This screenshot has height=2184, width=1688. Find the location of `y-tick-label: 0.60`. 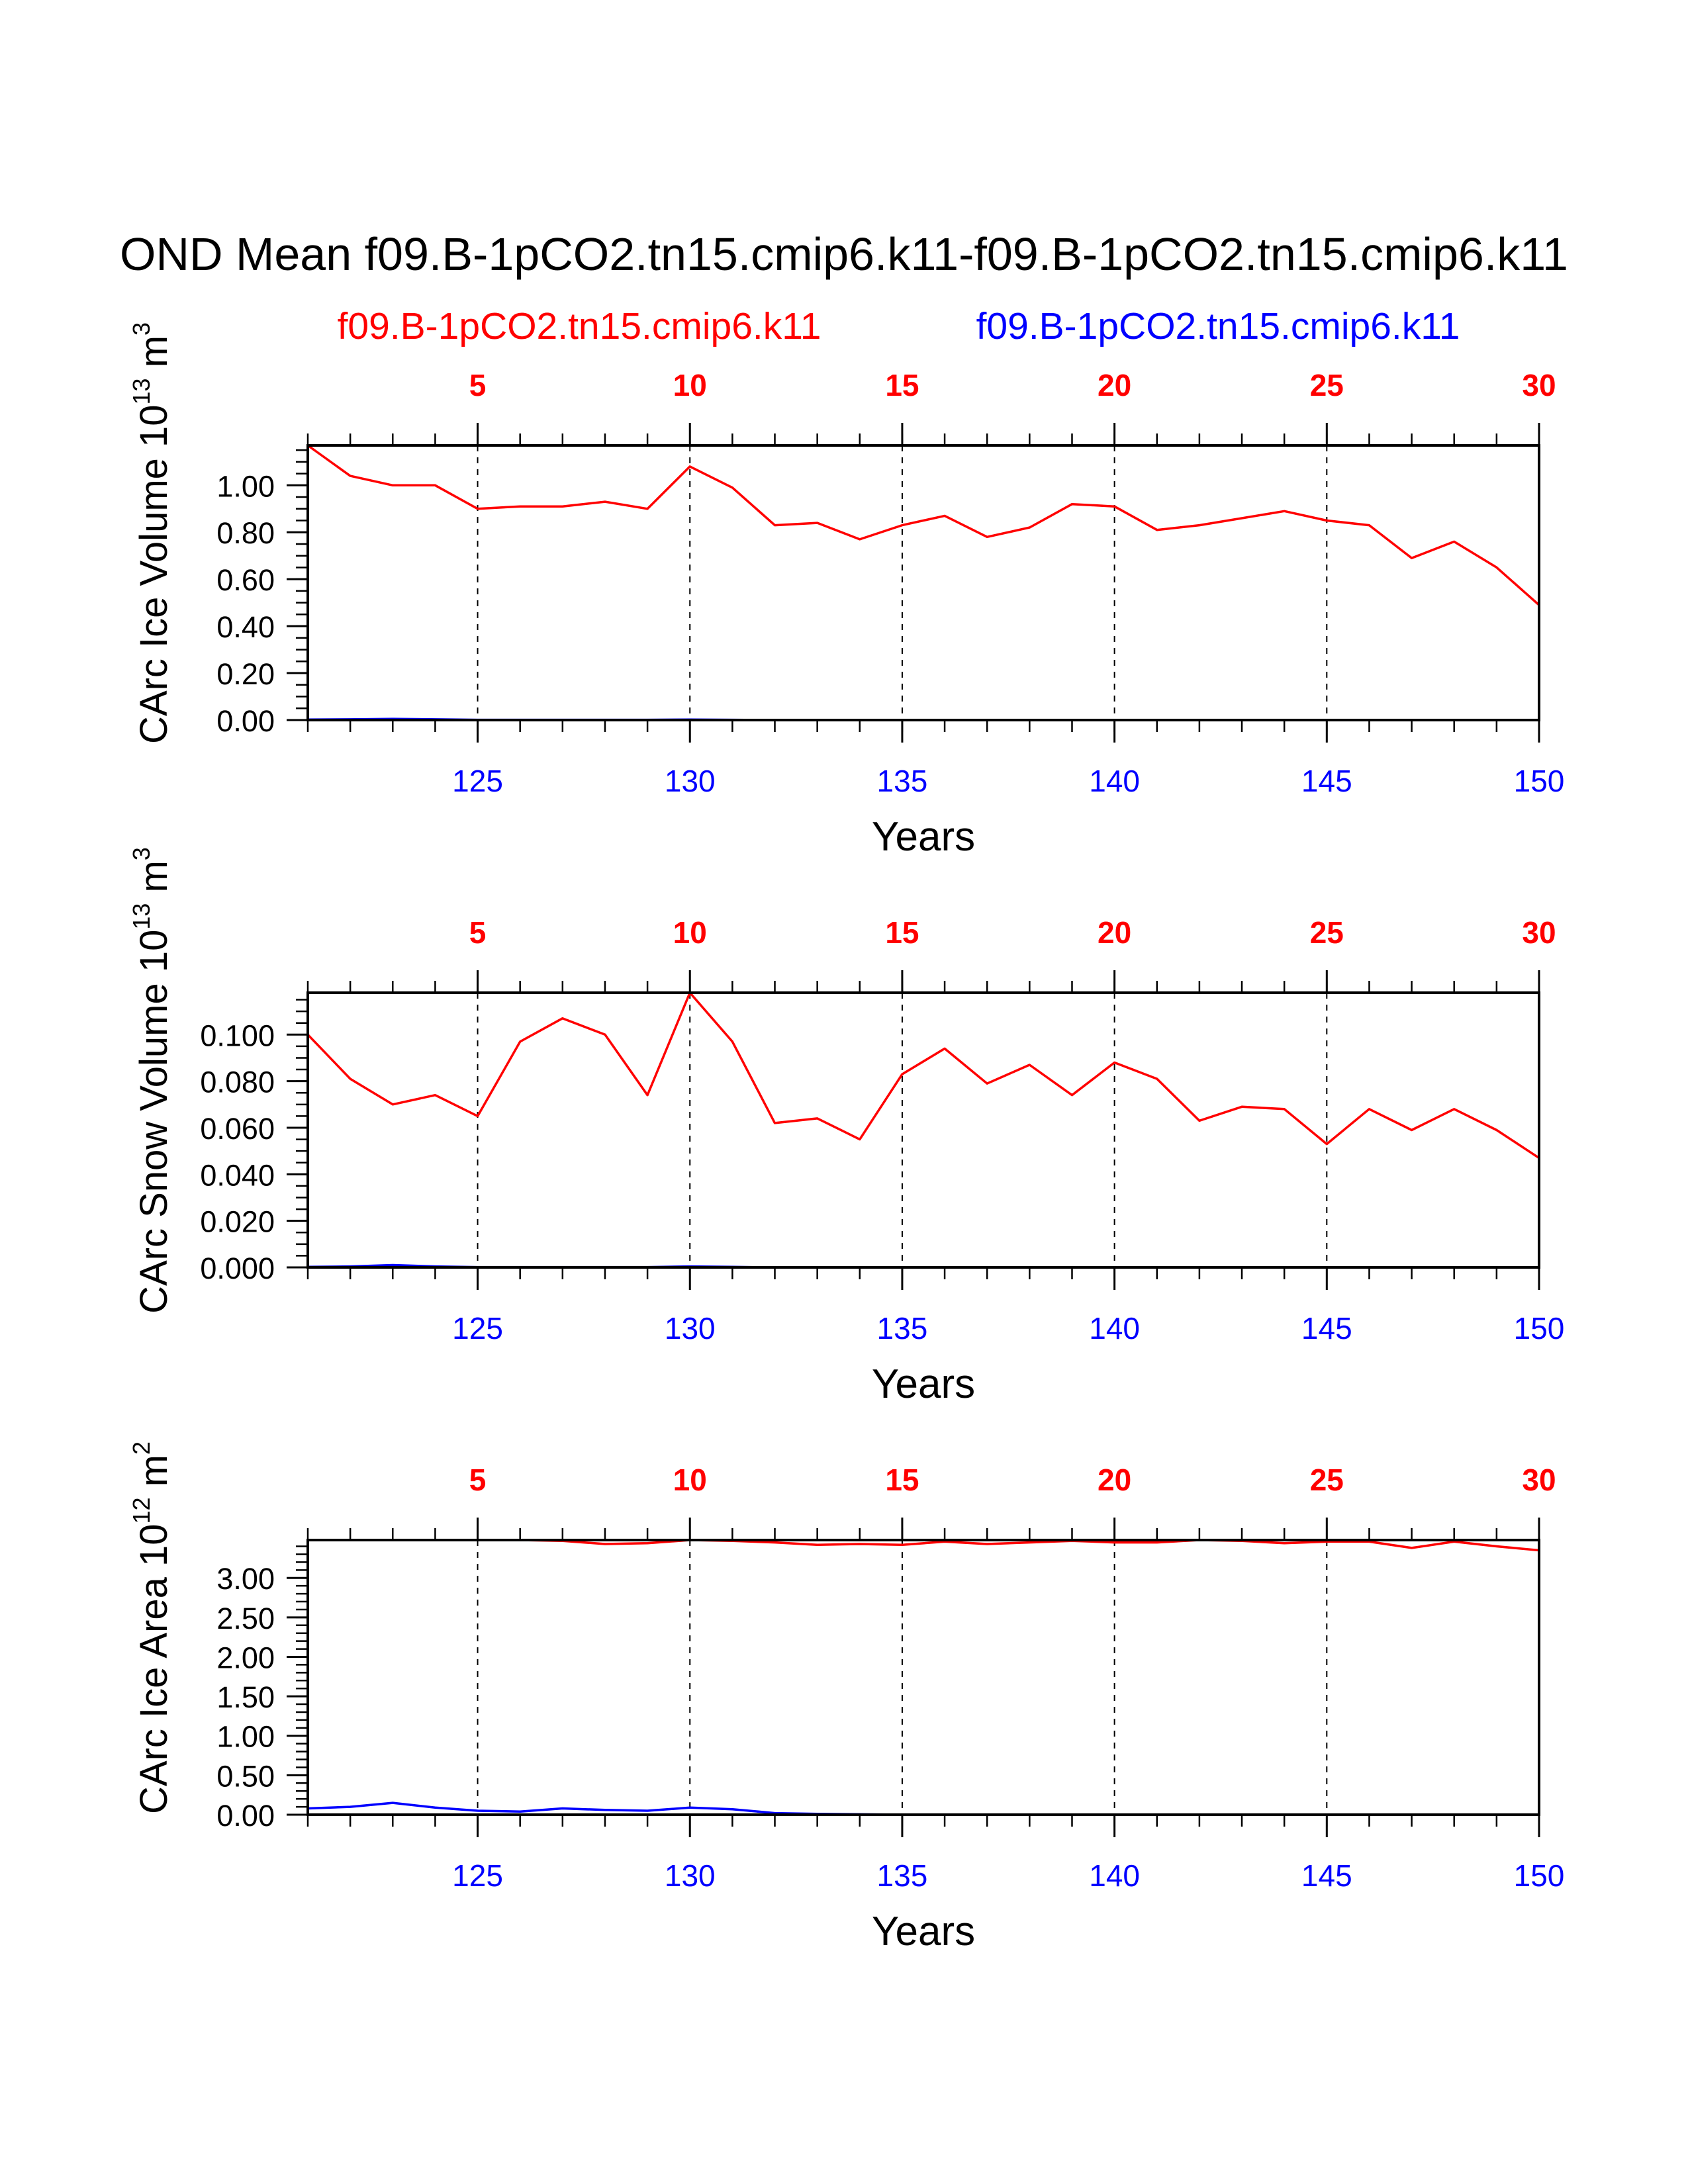

y-tick-label: 0.60 is located at coordinates (245, 580).